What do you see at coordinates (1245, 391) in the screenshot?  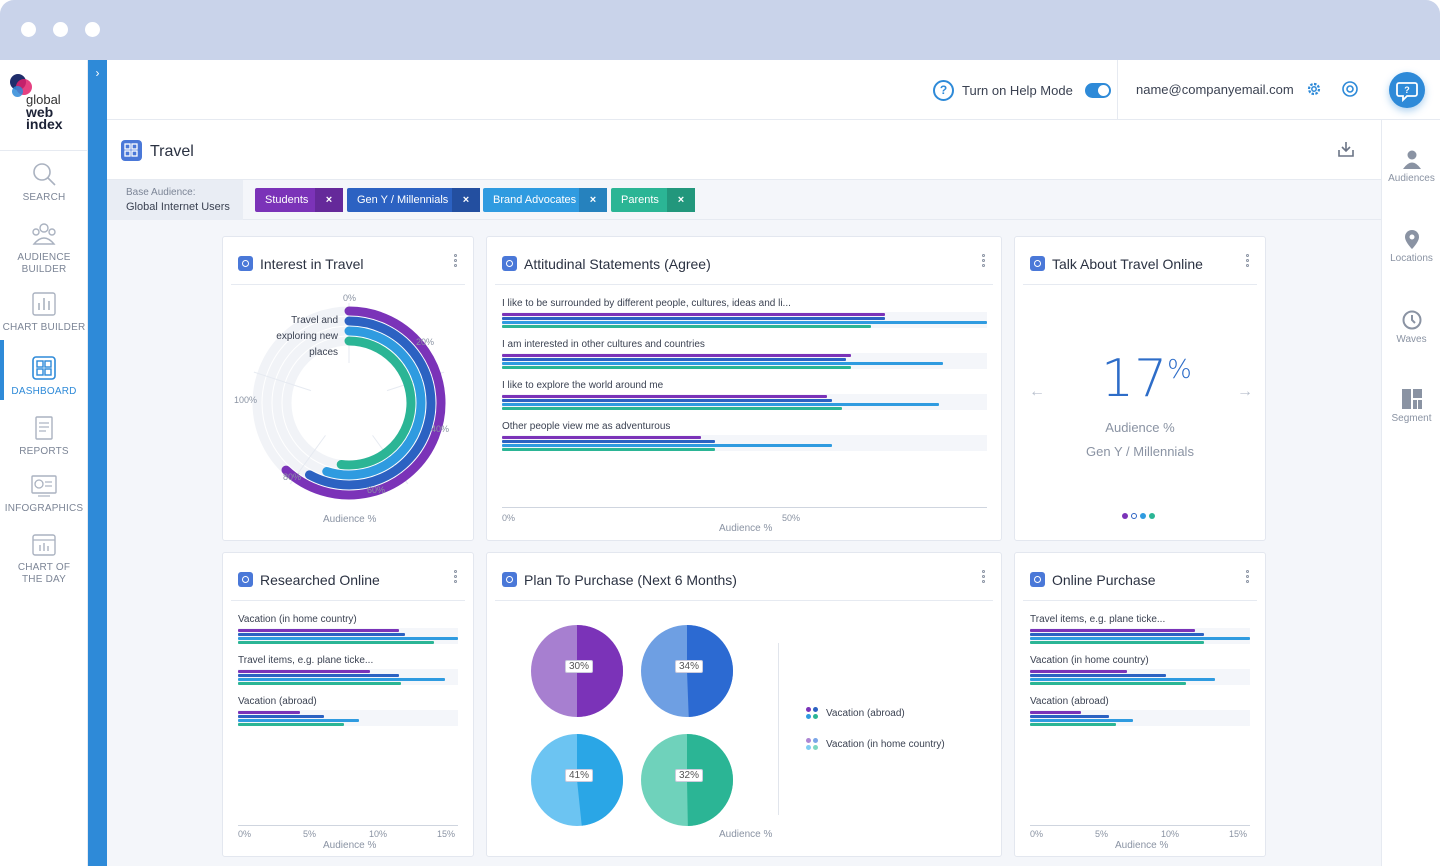 I see `next-arrow-icon: →` at bounding box center [1245, 391].